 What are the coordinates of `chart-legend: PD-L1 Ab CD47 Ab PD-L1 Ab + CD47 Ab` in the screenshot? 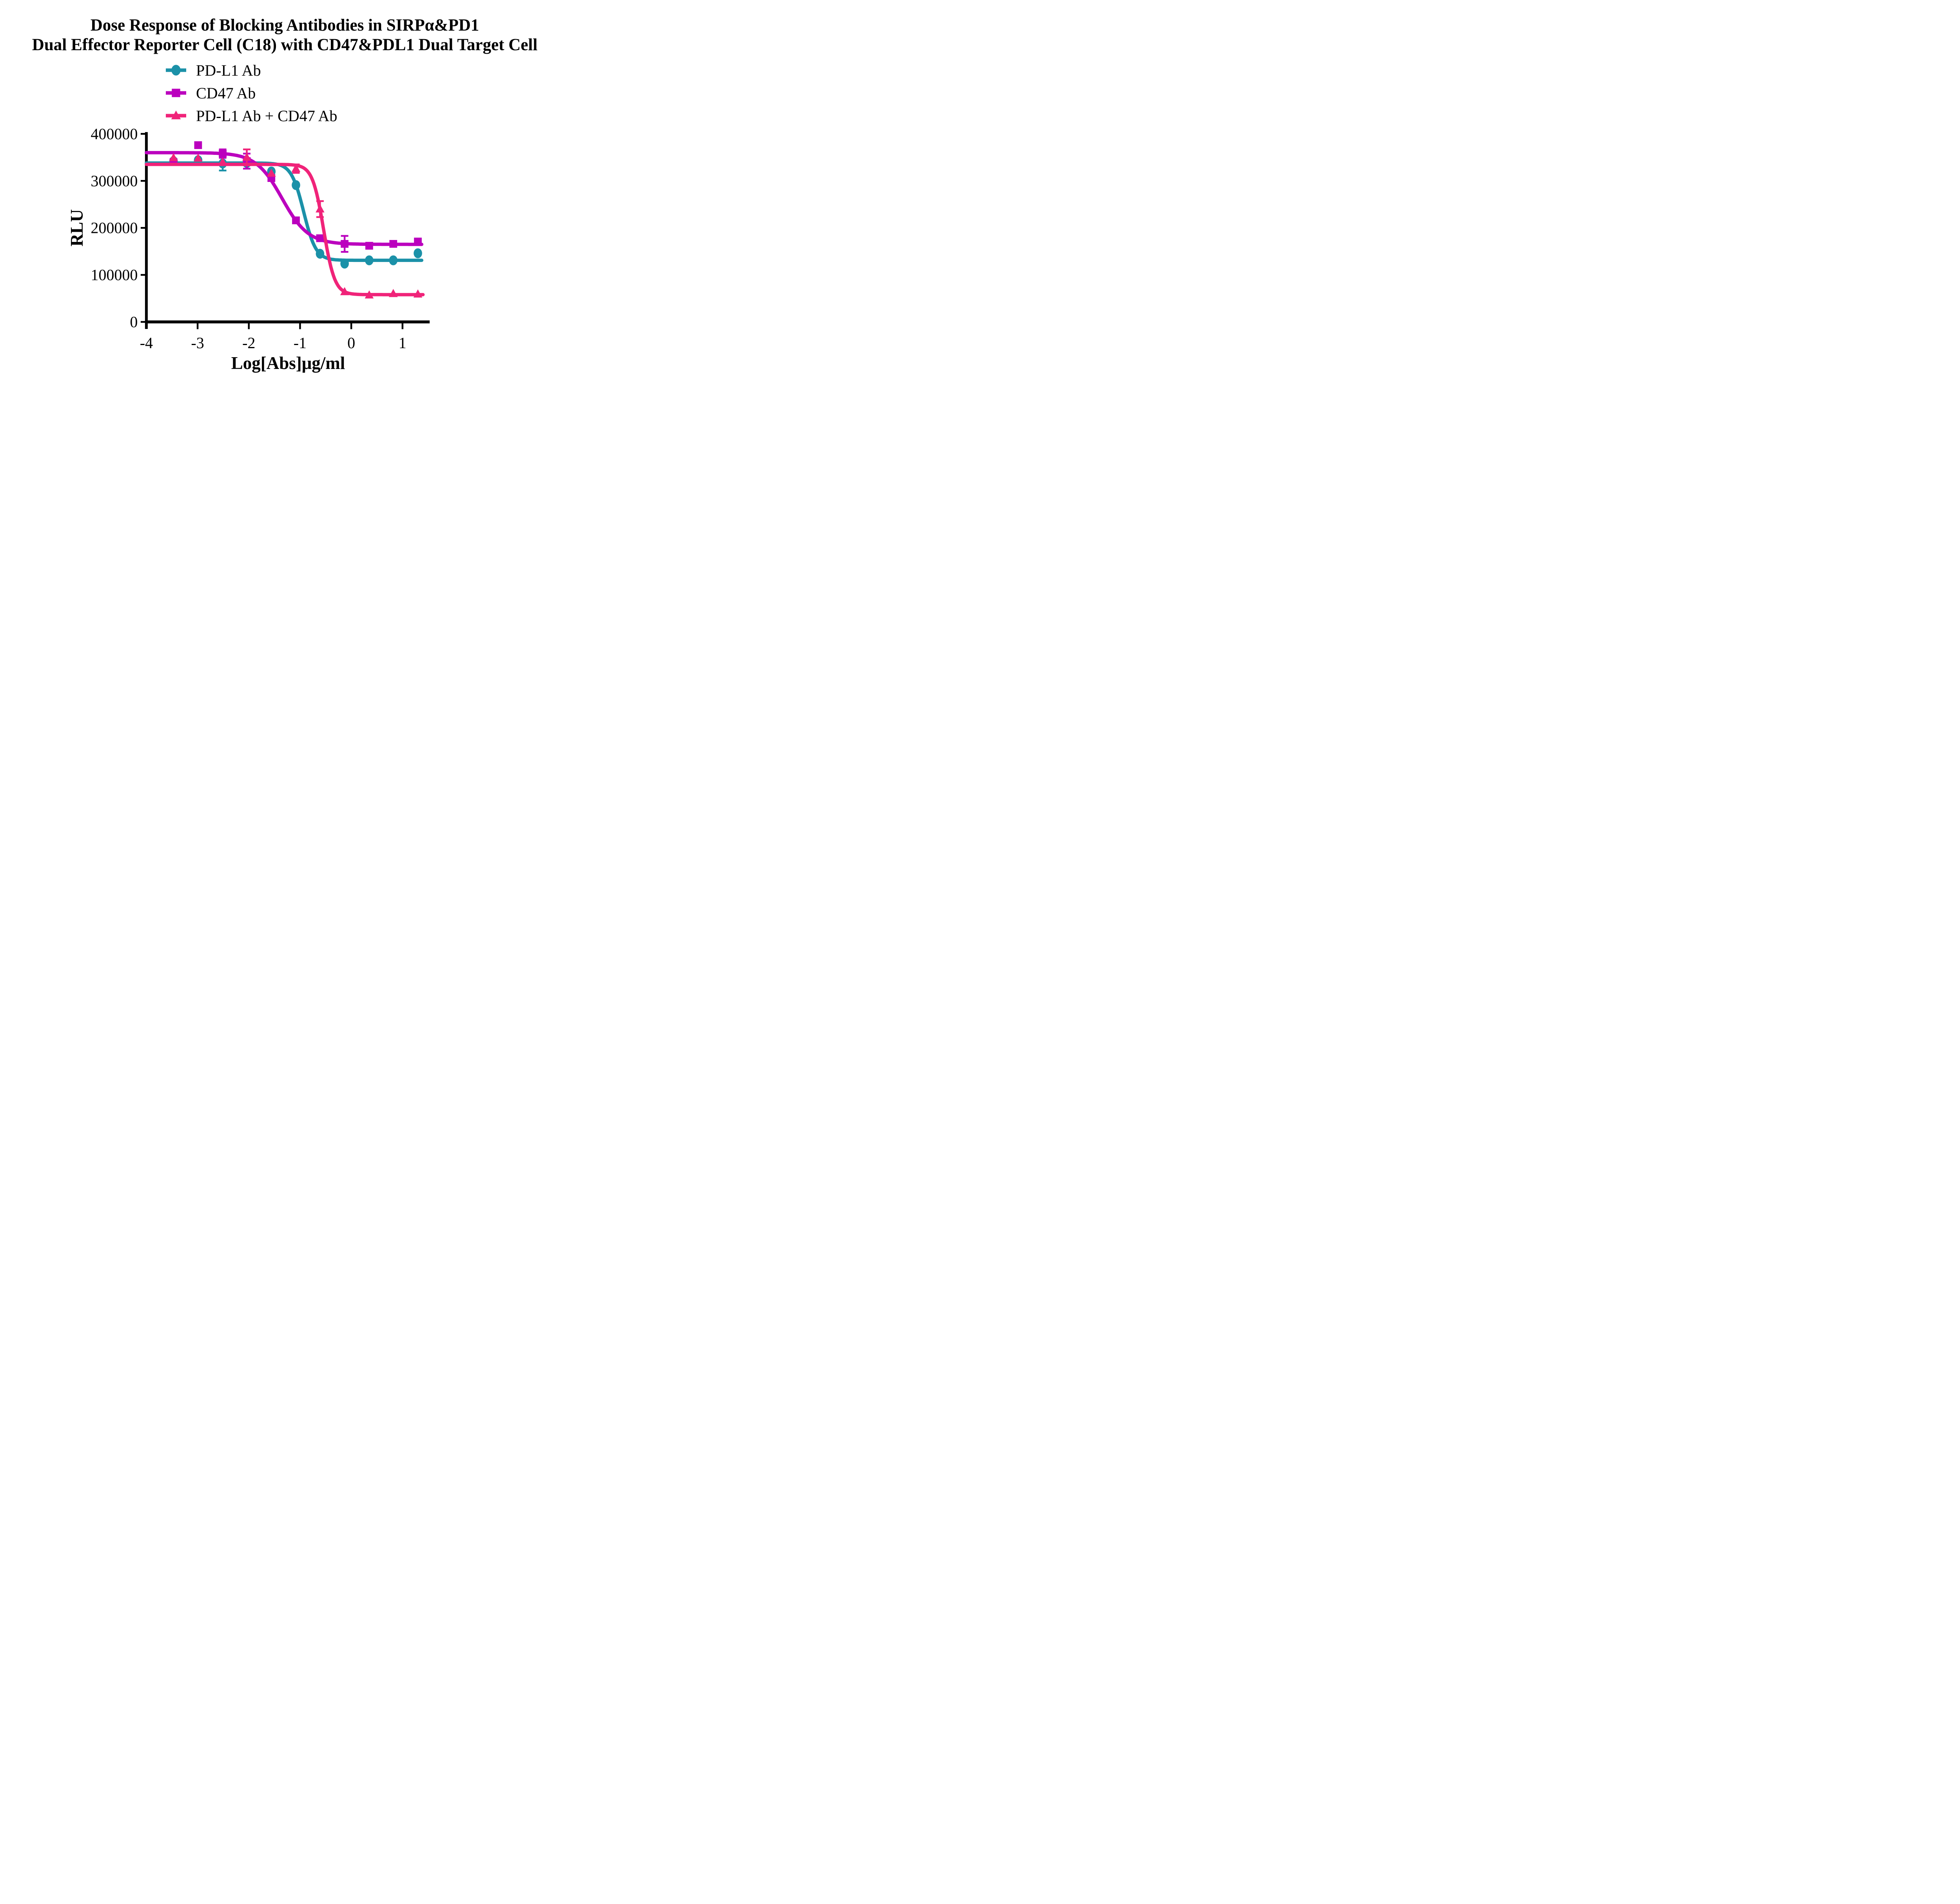 It's located at (251, 93).